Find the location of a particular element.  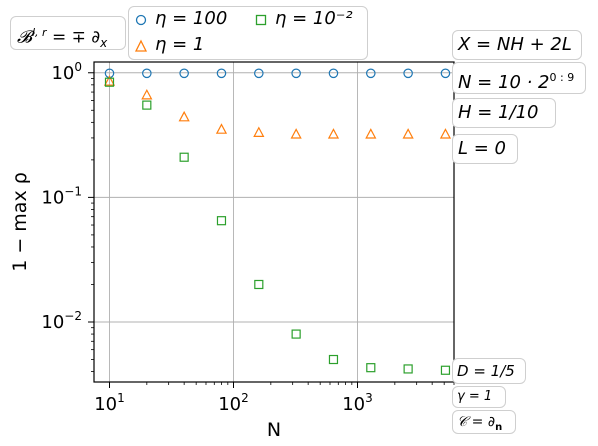

x-tick-label: 10¹ is located at coordinates (109, 403).